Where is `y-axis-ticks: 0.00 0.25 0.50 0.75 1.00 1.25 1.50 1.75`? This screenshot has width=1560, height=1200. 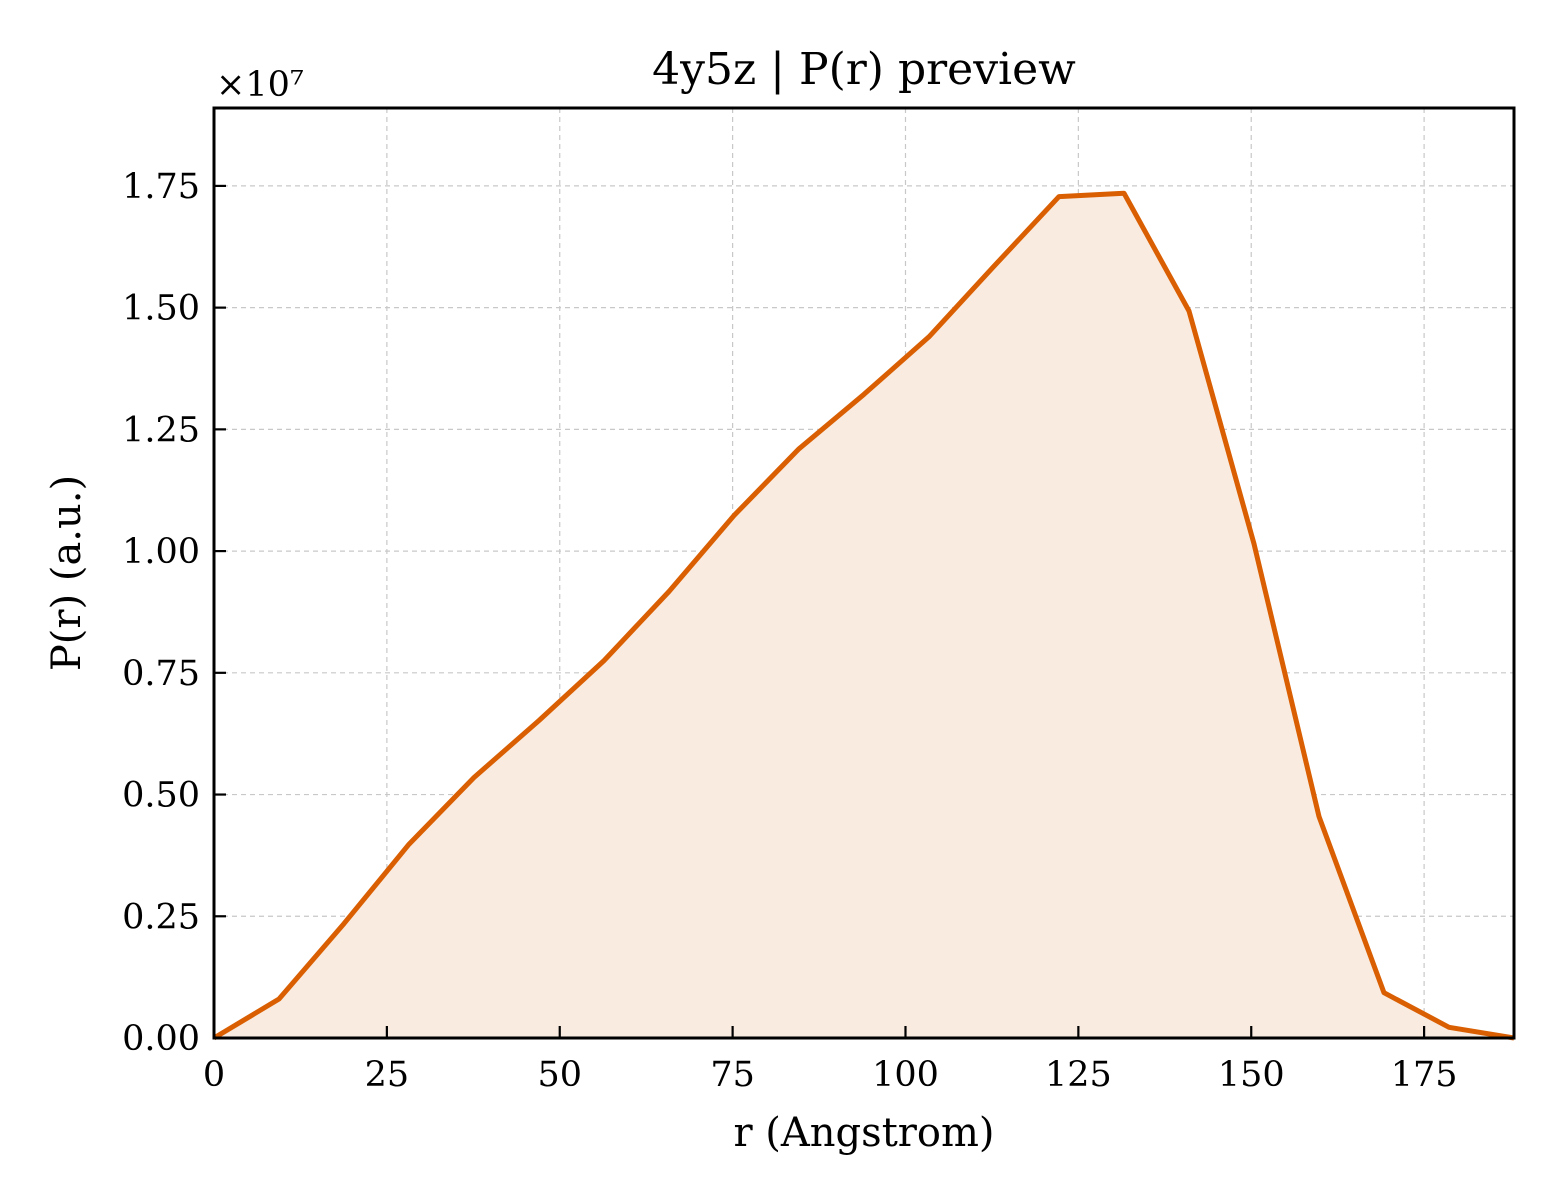
y-axis-ticks: 0.00 0.25 0.50 0.75 1.00 1.25 1.50 1.75 is located at coordinates (174, 613).